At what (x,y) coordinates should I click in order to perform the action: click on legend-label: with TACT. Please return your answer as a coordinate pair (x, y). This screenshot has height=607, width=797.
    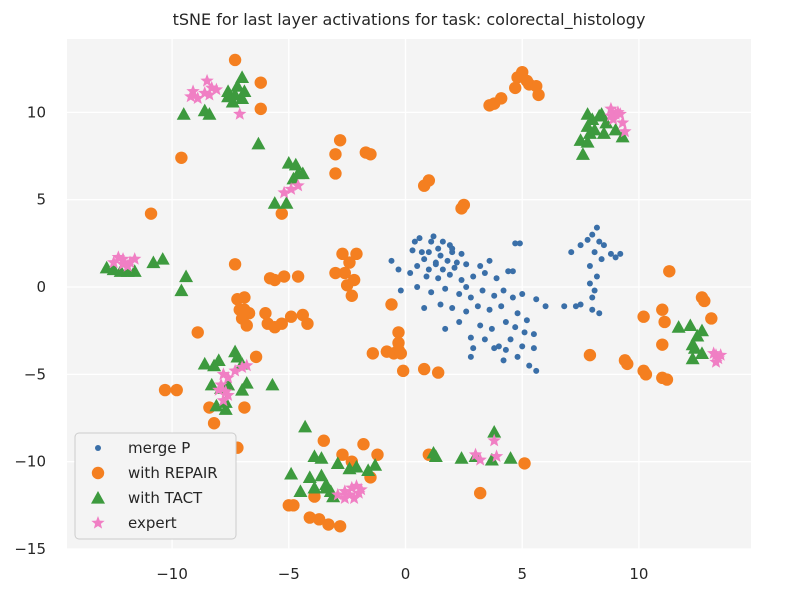
    Looking at the image, I should click on (165, 498).